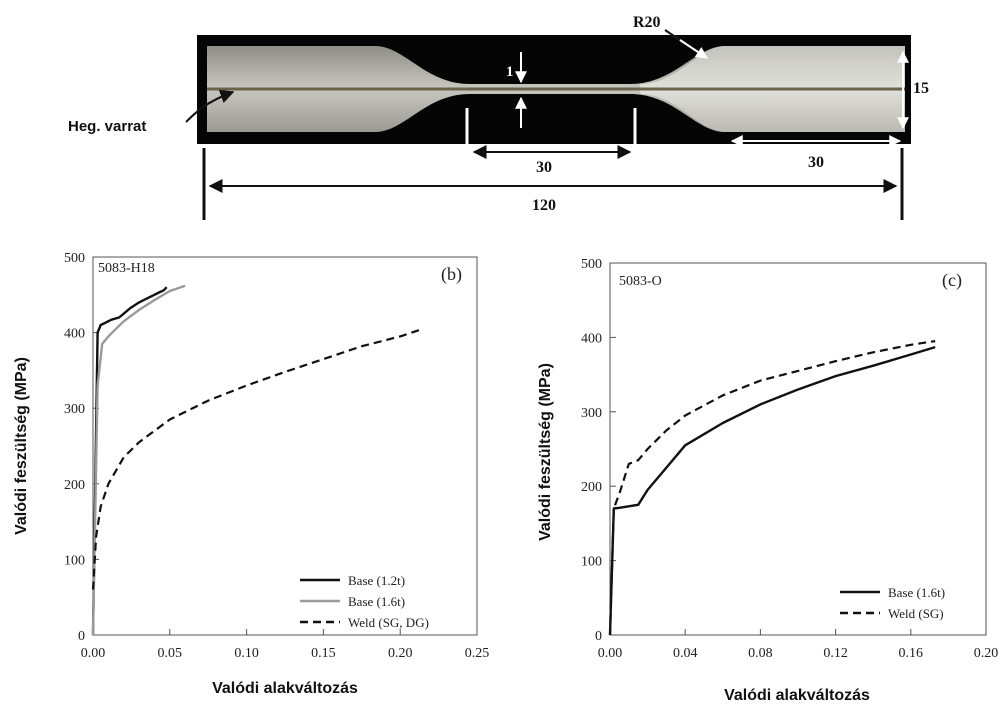  Describe the element at coordinates (835, 653) in the screenshot. I see `x-tick-label: 0.12` at that location.